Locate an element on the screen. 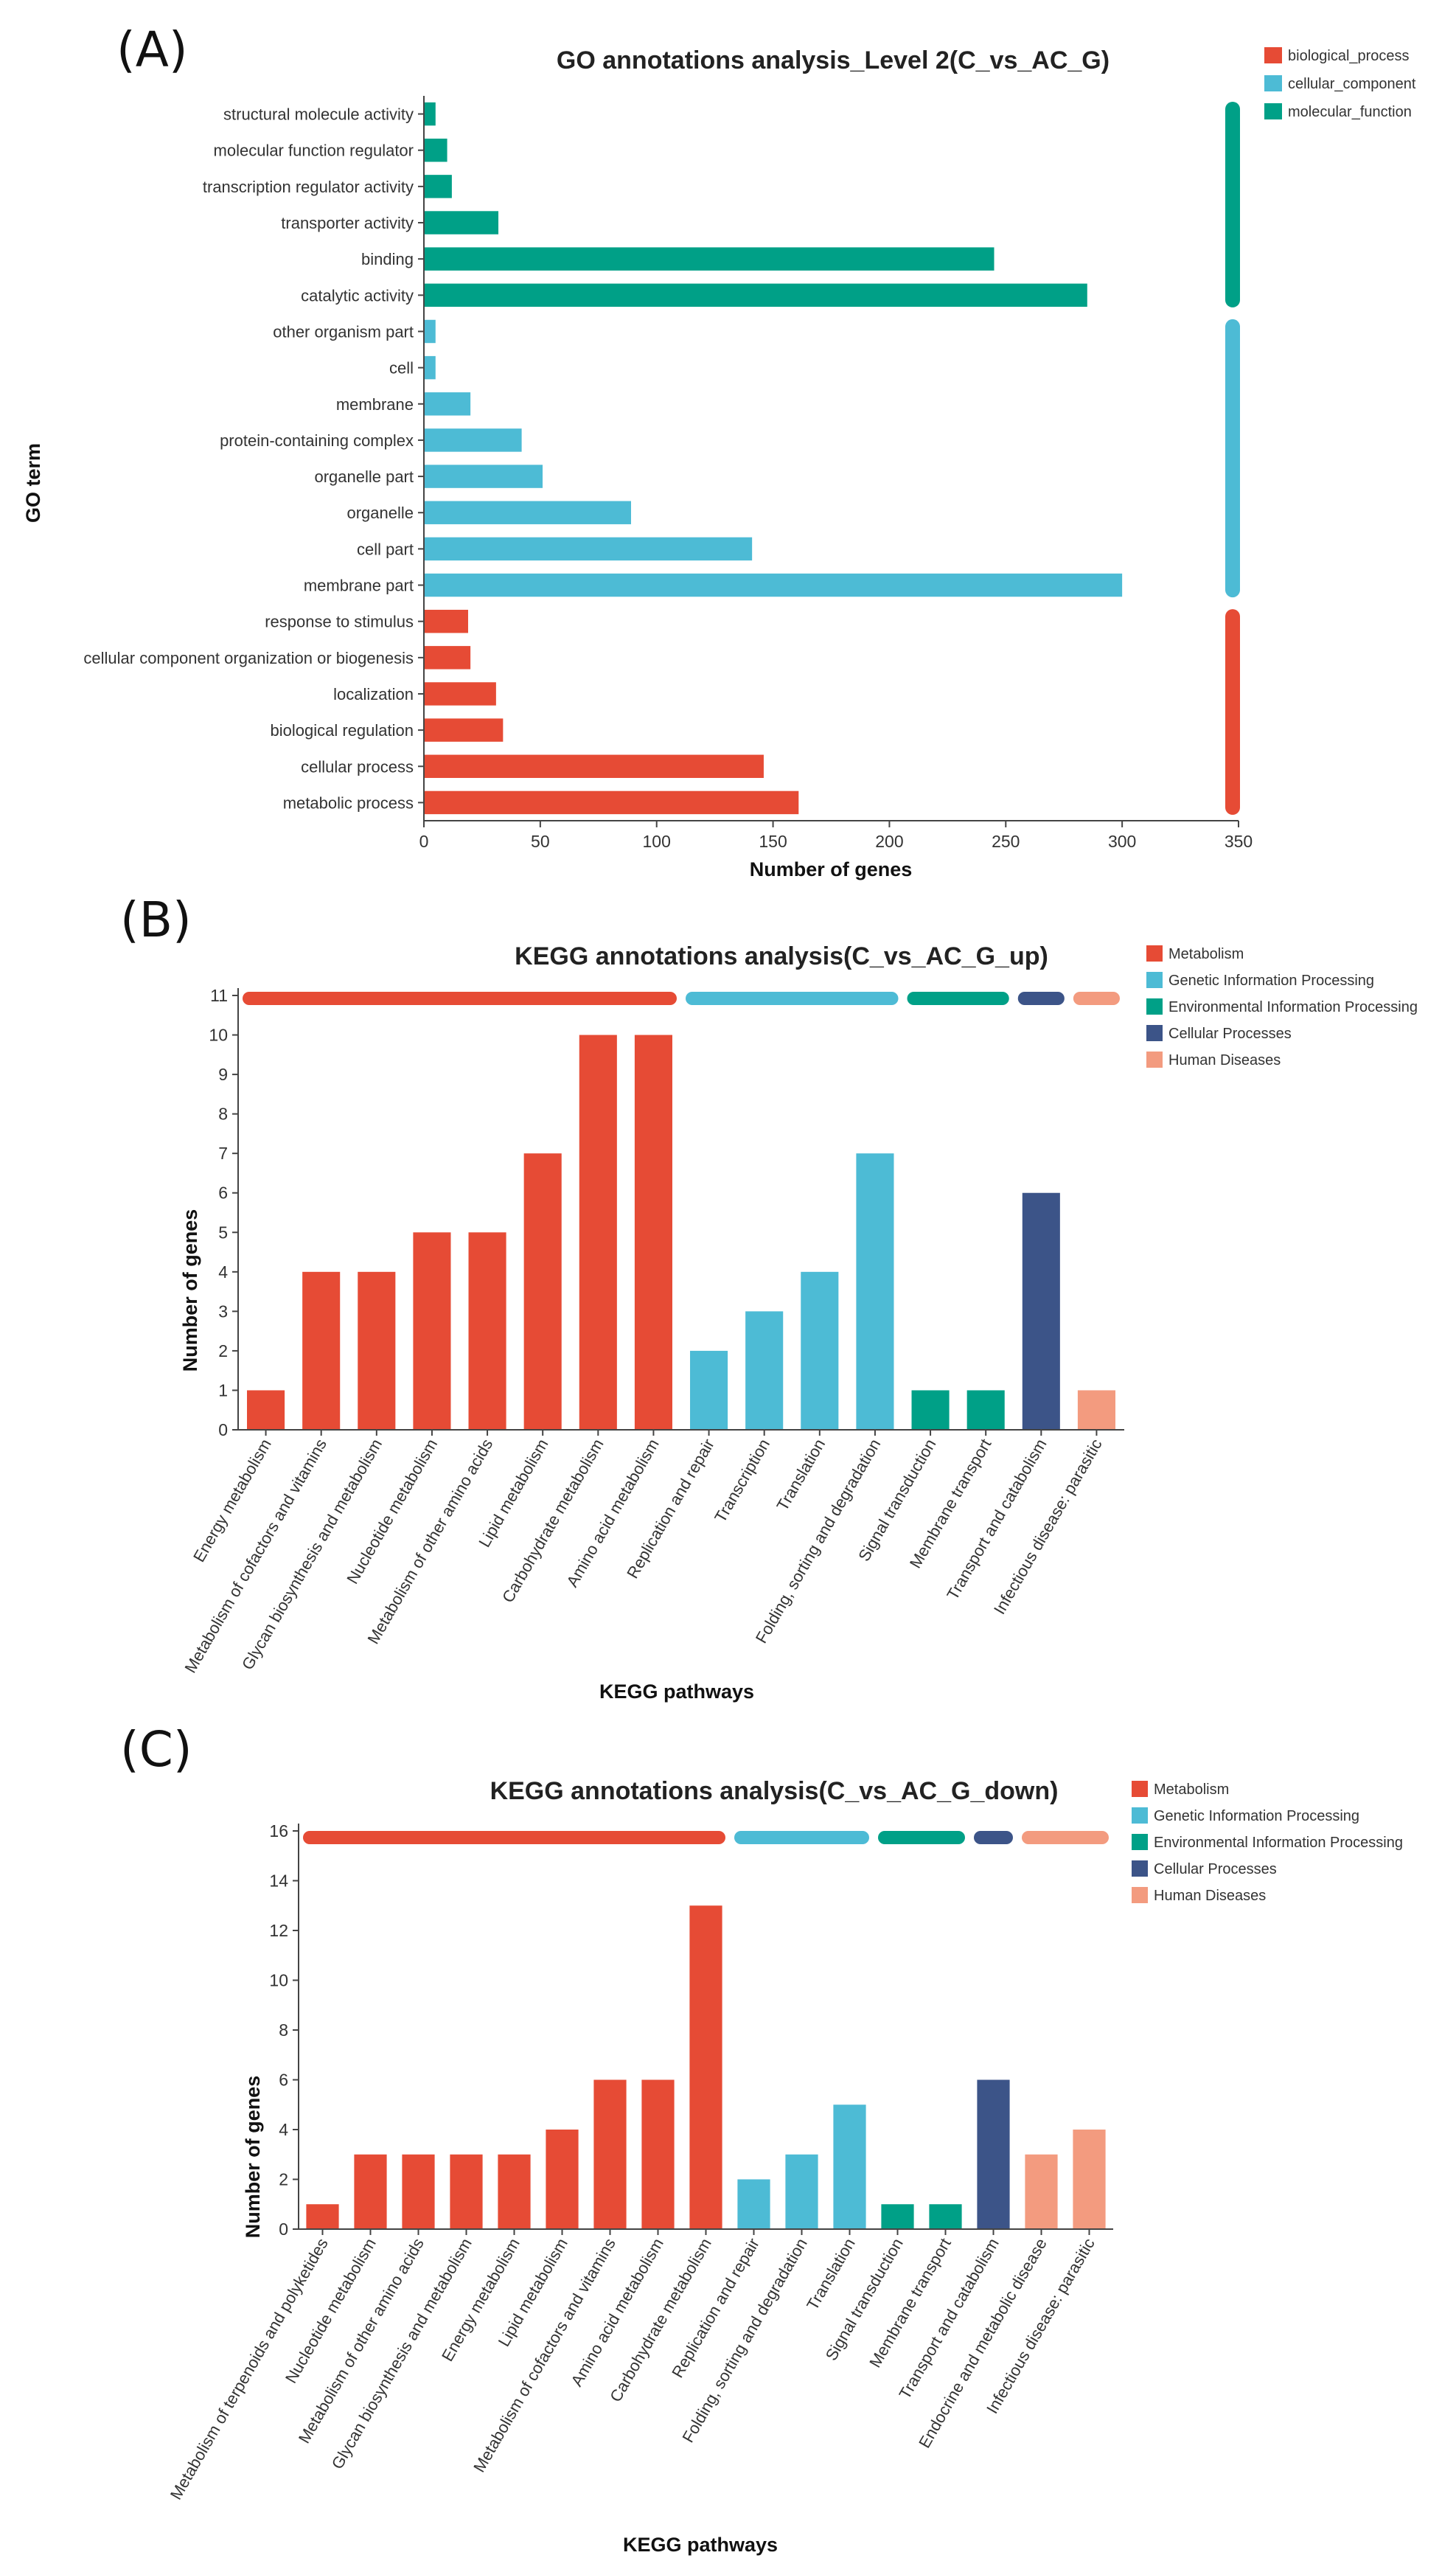 The image size is (1456, 2572). y-tick-label: 2 is located at coordinates (283, 2179).